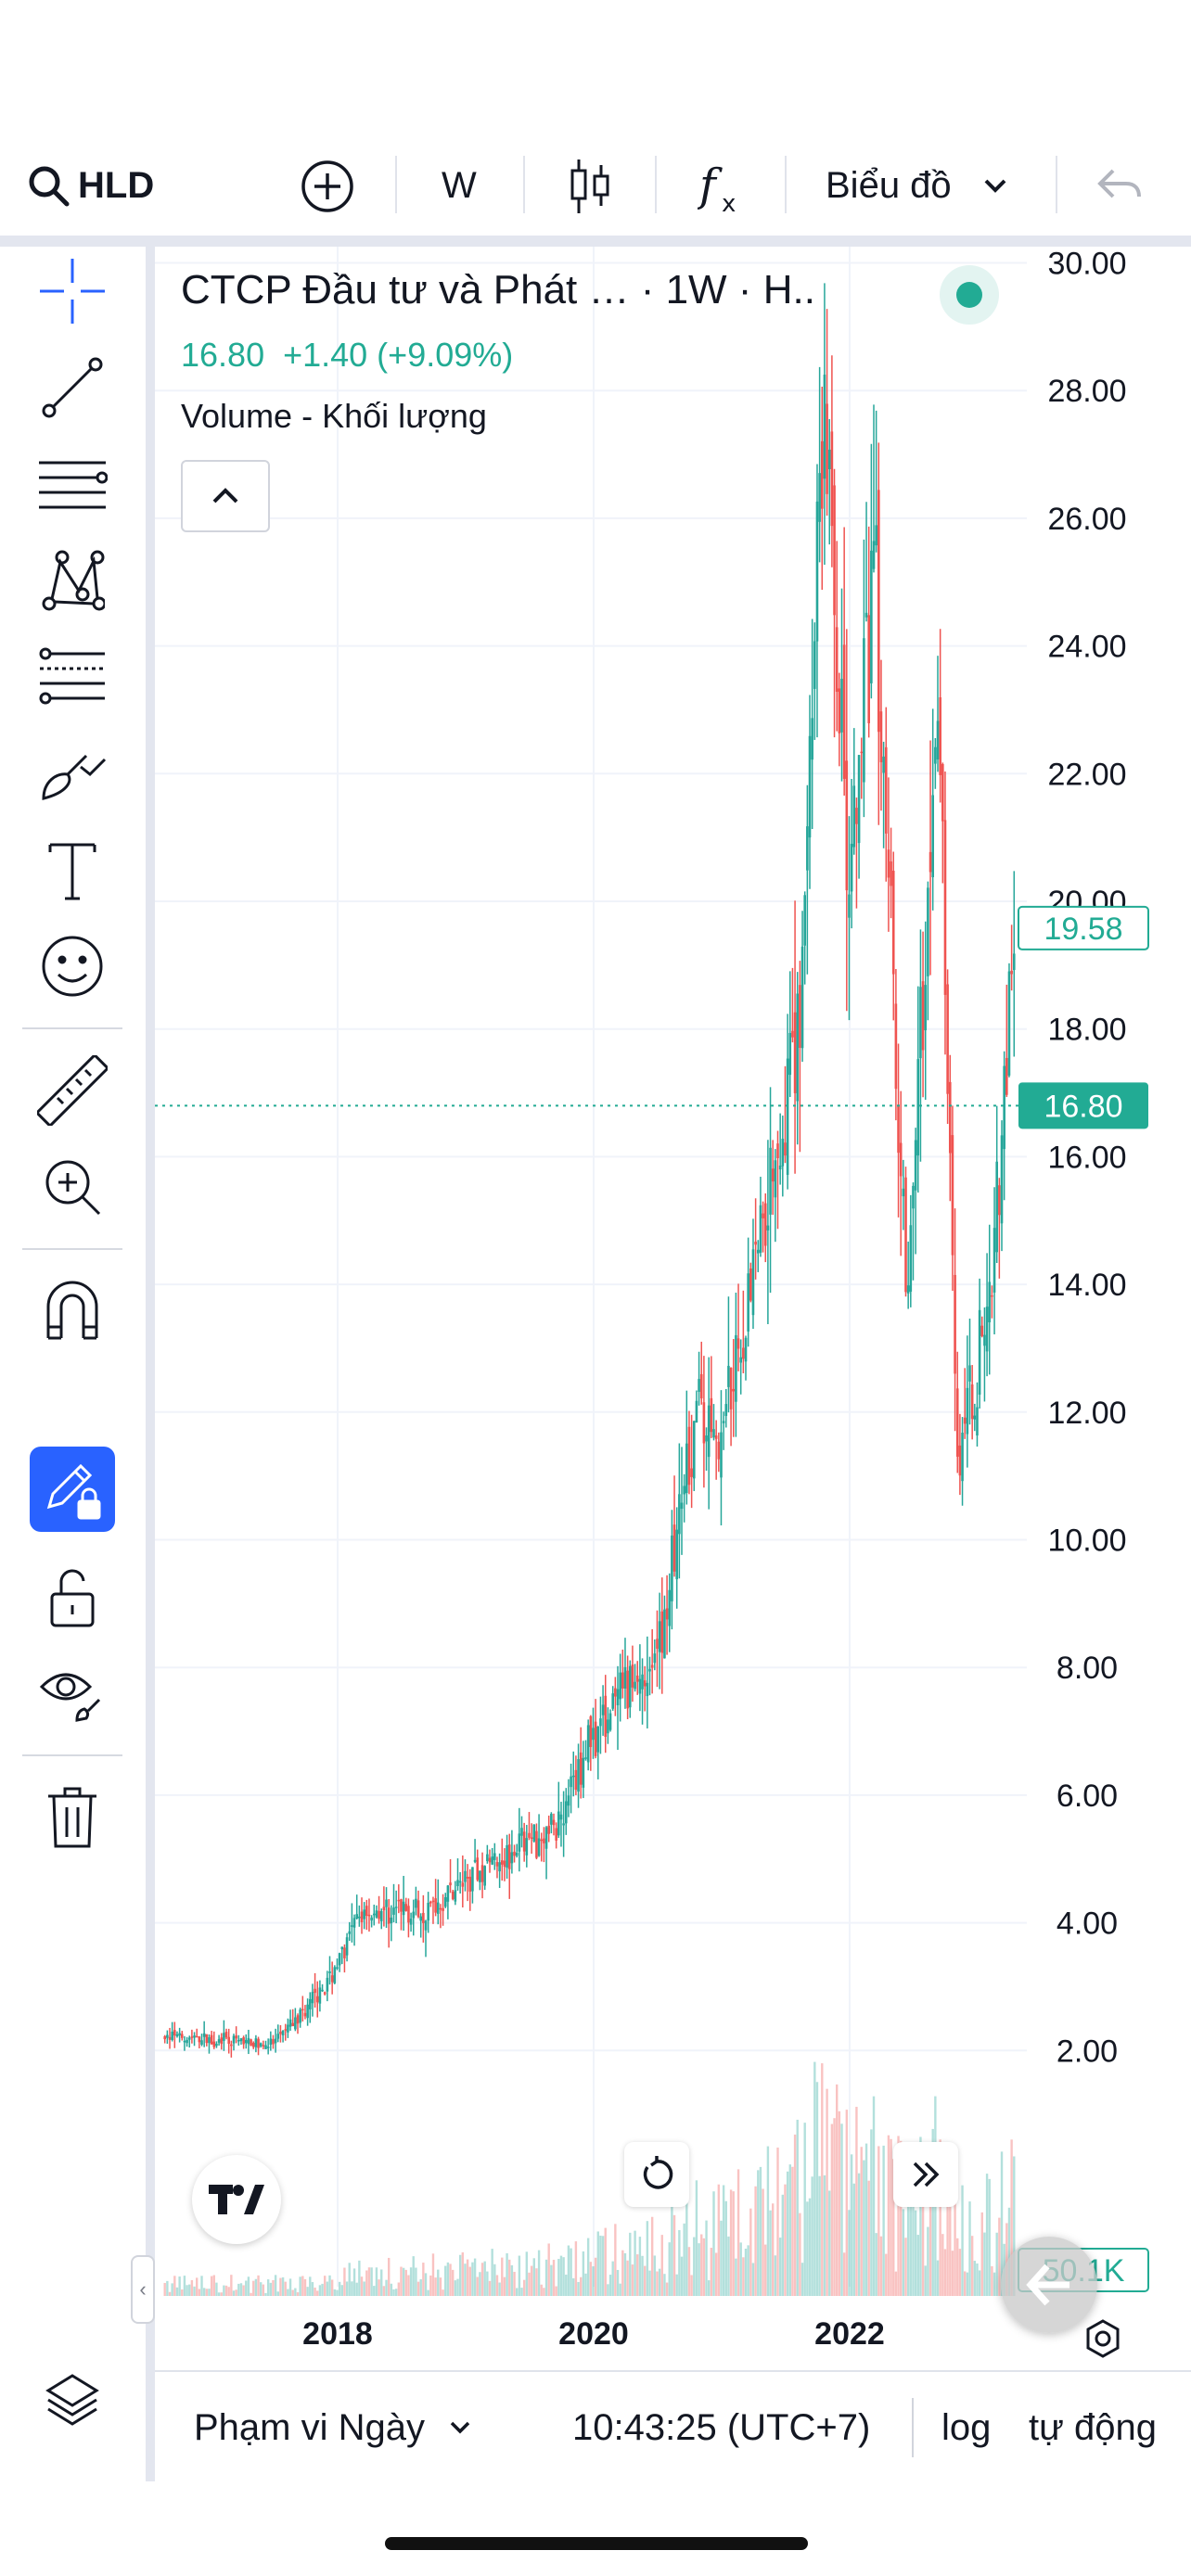  I want to click on trash-icon, so click(72, 1818).